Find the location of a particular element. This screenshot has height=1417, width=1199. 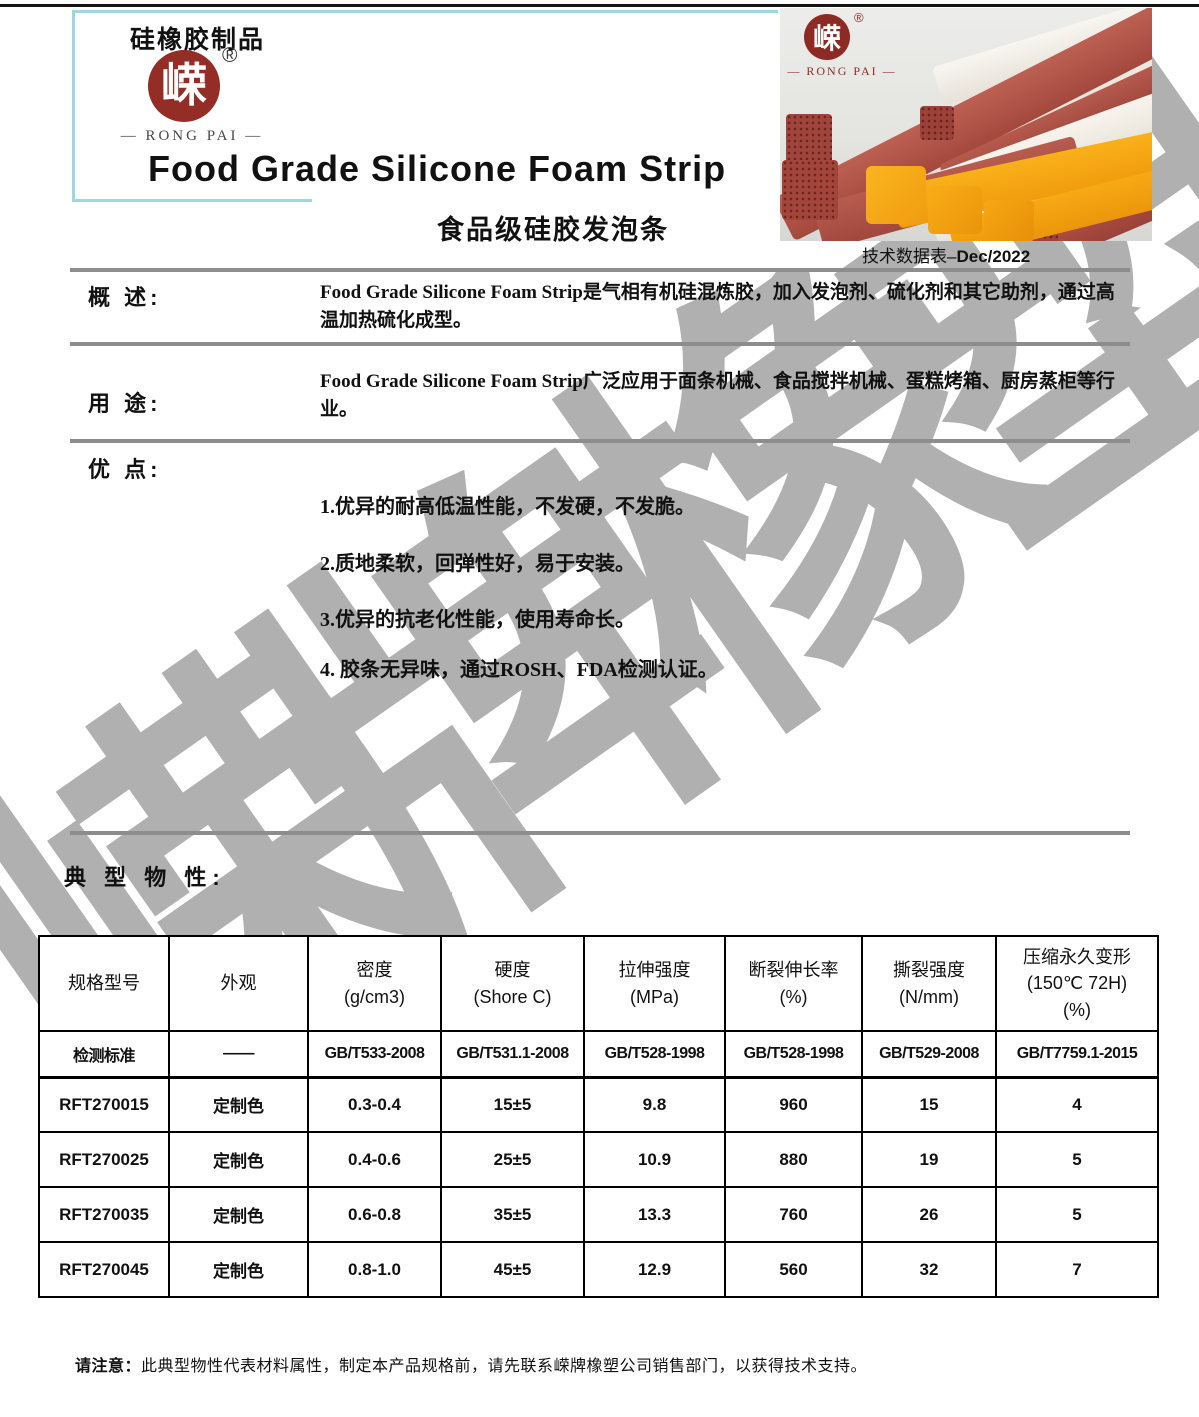

table-row: RFT270025 定制色 0.4-0.6 25±5 10.9 880 19 5 is located at coordinates (598, 1159).